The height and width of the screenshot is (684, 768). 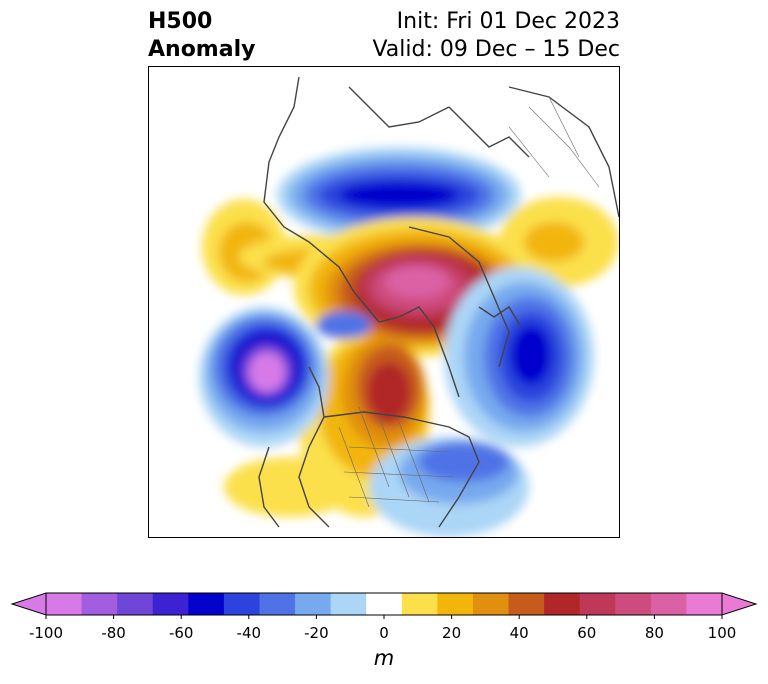 I want to click on colorbar-tick-label: -100, so click(x=46, y=633).